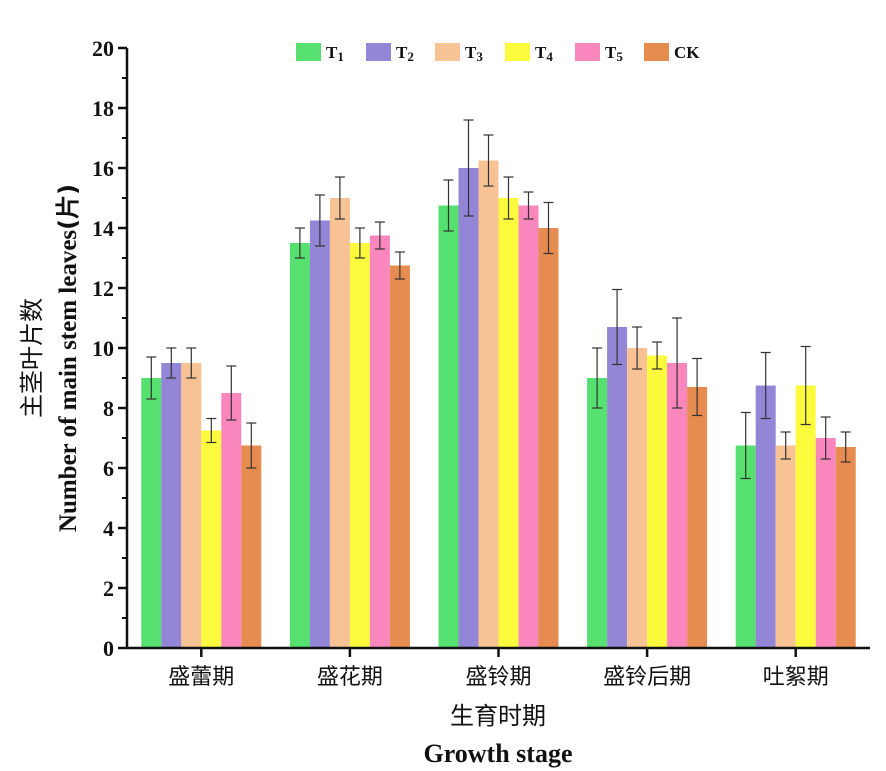  Describe the element at coordinates (796, 677) in the screenshot. I see `x-tick-label: 吐絮期` at that location.